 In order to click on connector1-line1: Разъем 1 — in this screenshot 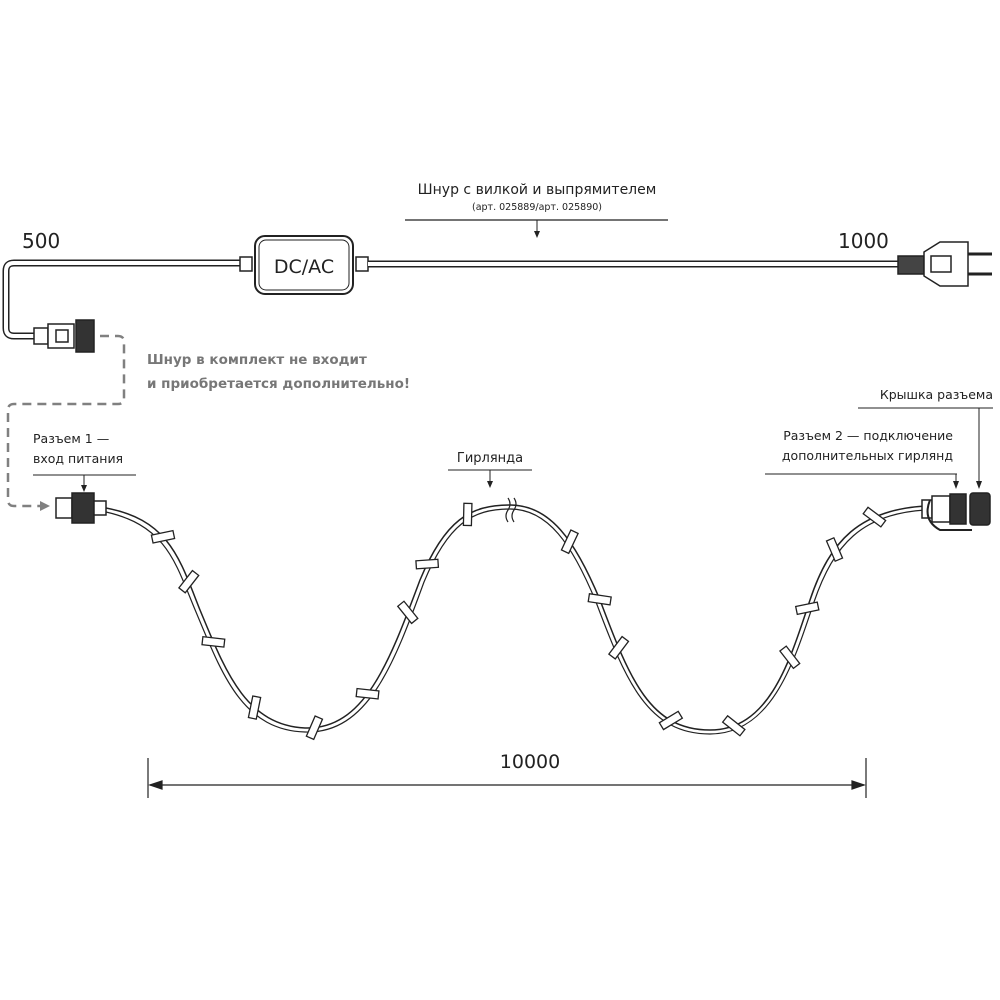, I will do `click(71, 438)`.